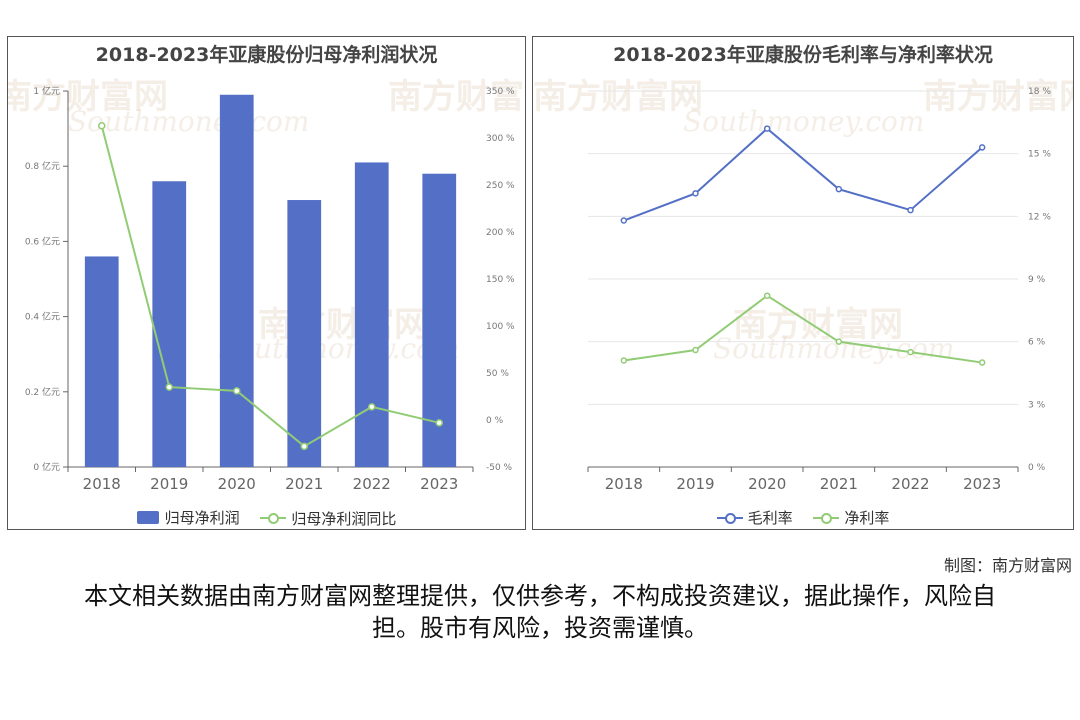 The image size is (1080, 720). Describe the element at coordinates (42, 392) in the screenshot. I see `y-tick-label: 0.2 亿元` at that location.